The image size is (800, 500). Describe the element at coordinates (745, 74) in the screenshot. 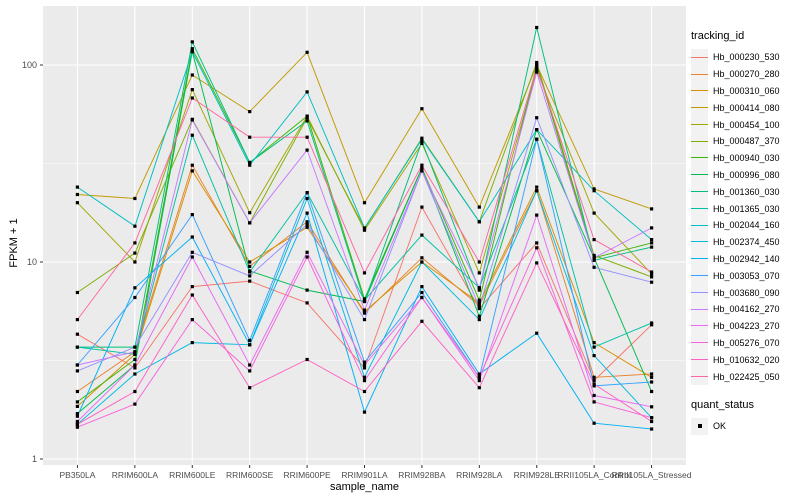

I see `legend-item: Hb_000270_280` at that location.